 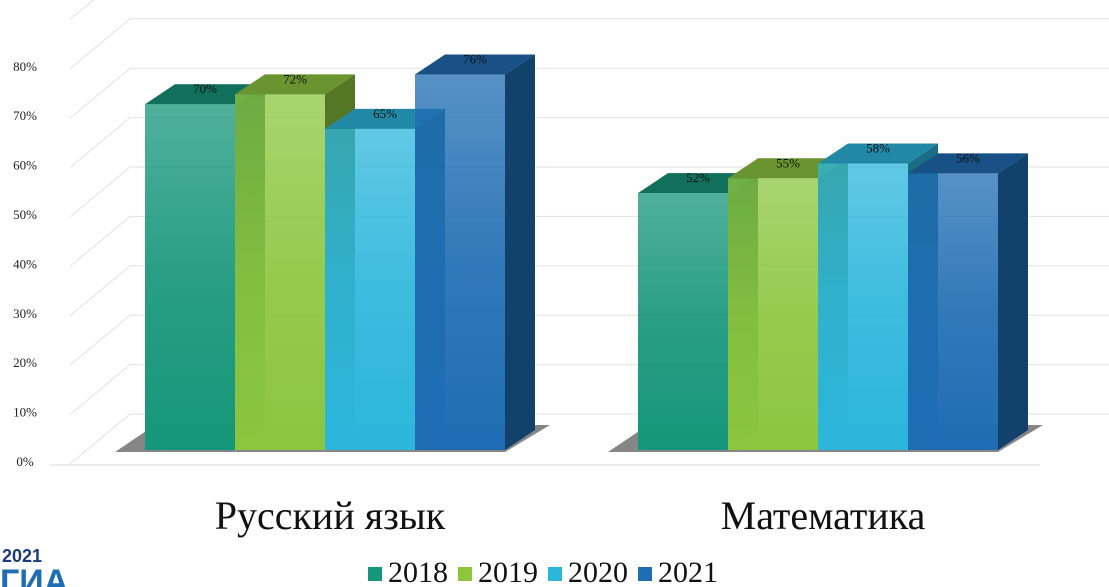 What do you see at coordinates (475, 59) in the screenshot?
I see `value-label: 76%` at bounding box center [475, 59].